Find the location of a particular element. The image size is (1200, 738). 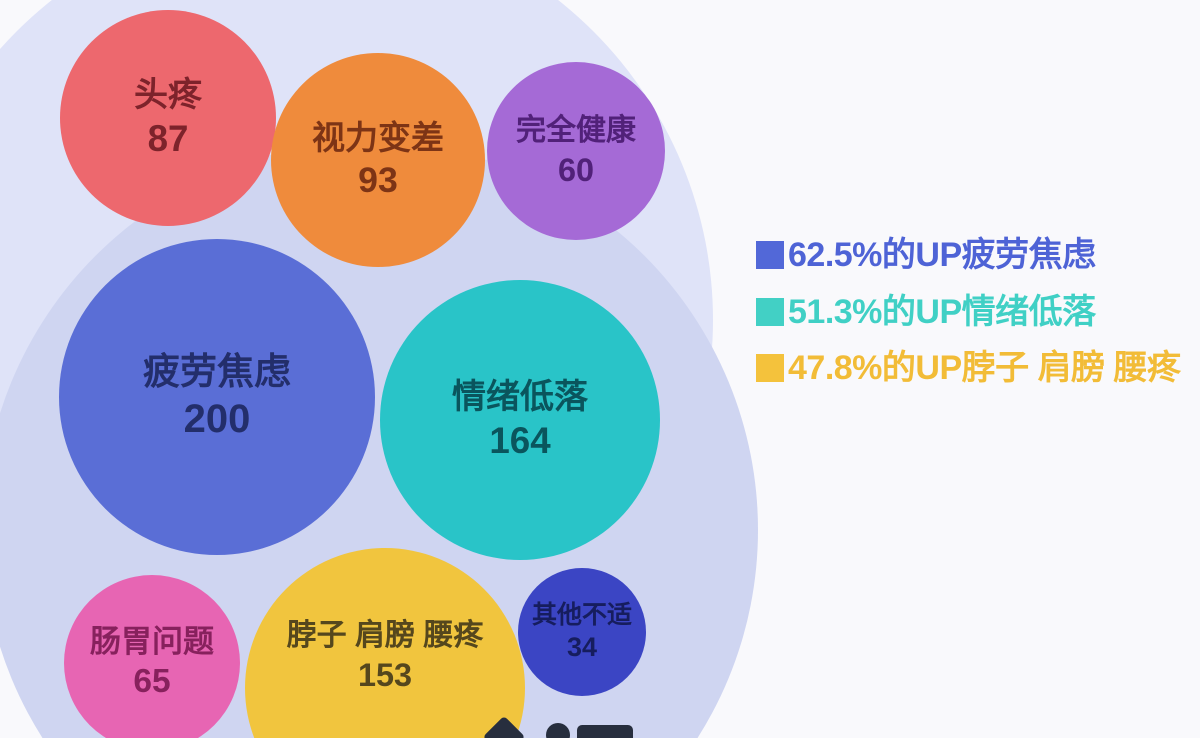

legend-item-low-mood: 51.3%的UP情绪低落 is located at coordinates (968, 312).